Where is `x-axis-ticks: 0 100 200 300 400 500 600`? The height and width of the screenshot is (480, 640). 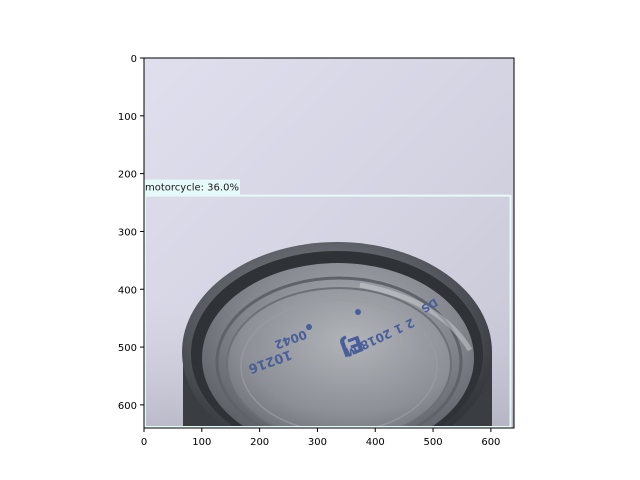
x-axis-ticks: 0 100 200 300 400 500 600 is located at coordinates (320, 438).